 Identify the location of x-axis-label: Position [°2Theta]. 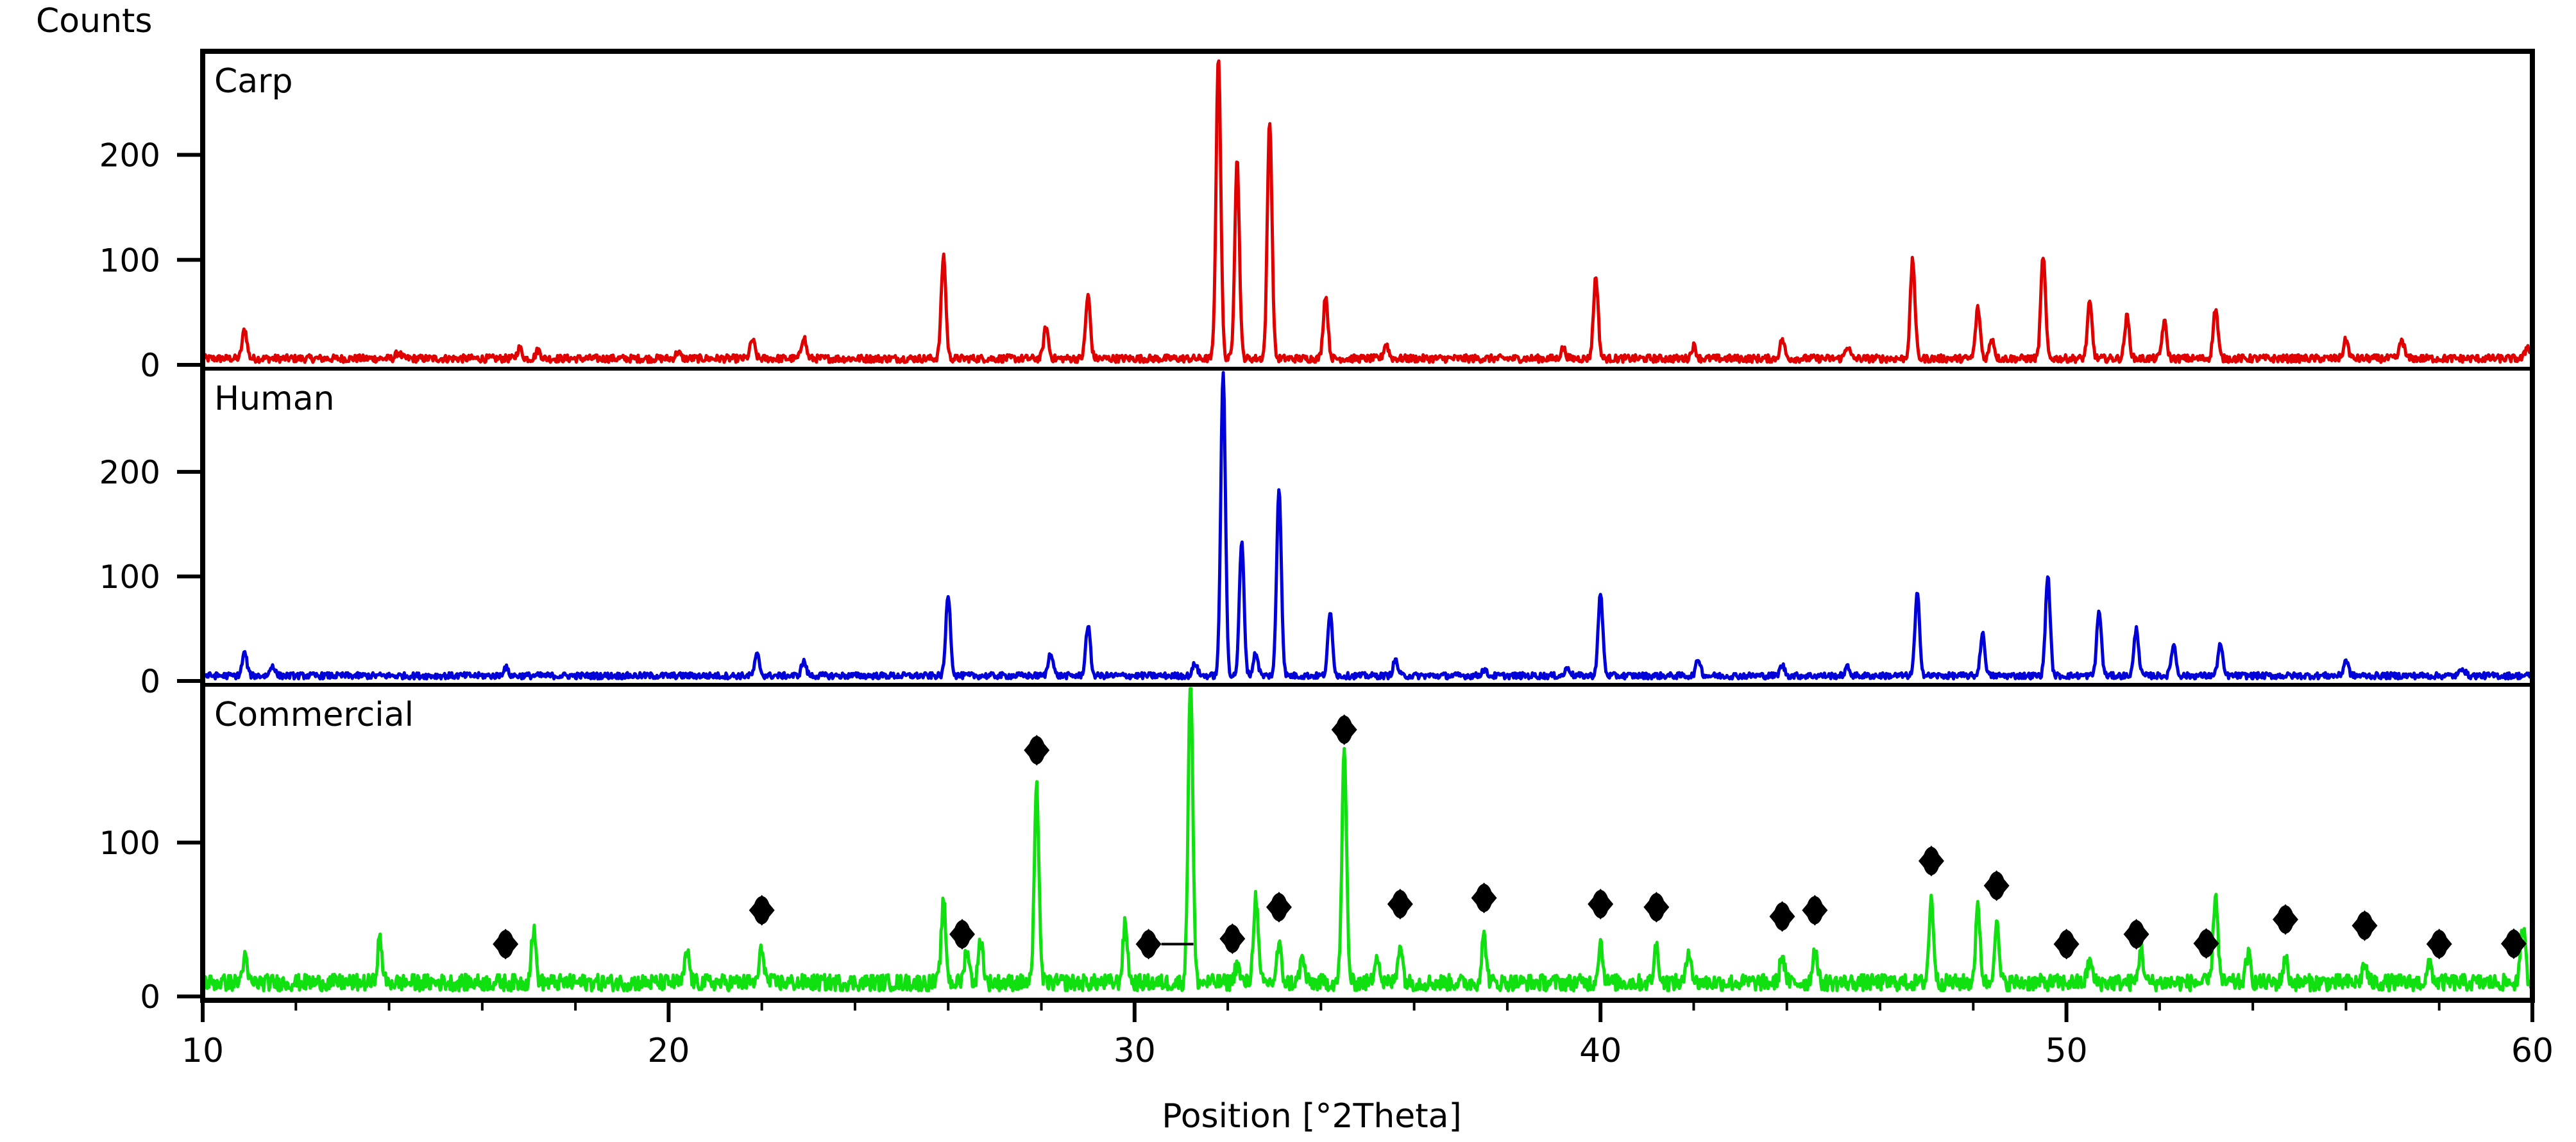
(1312, 1116).